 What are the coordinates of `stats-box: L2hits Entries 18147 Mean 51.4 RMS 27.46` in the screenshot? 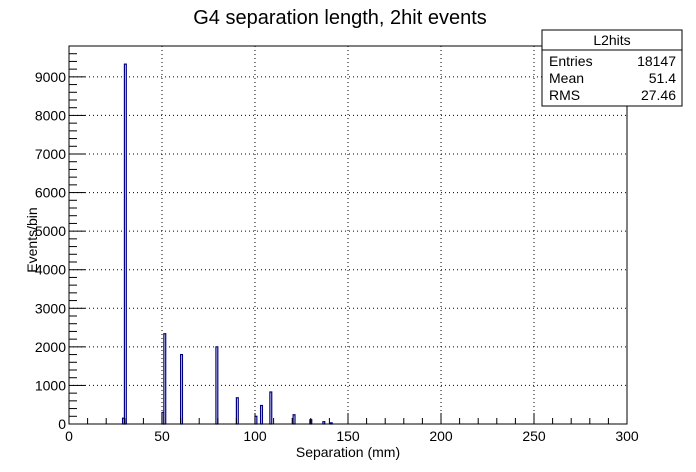 It's located at (612, 68).